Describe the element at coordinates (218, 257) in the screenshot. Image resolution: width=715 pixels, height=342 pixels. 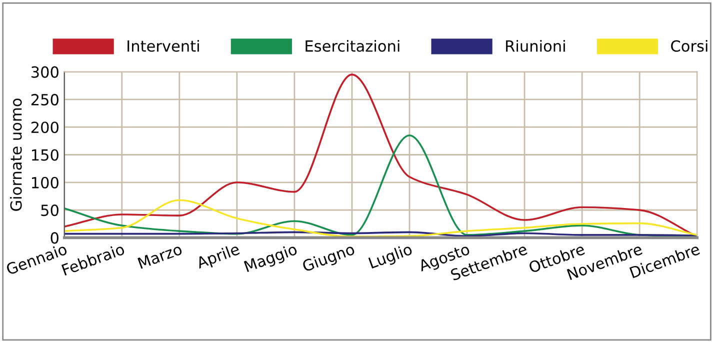
I see `x-tick-label: Aprile` at that location.